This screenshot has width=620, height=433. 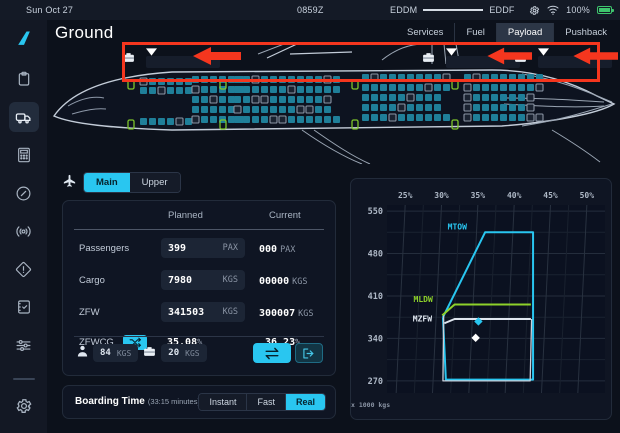 What do you see at coordinates (107, 182) in the screenshot?
I see `deck-tab-main: Main` at bounding box center [107, 182].